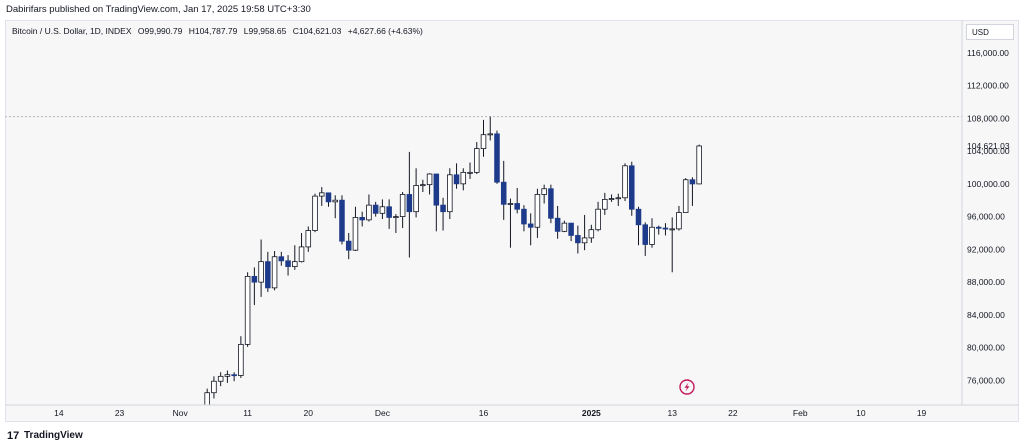 The height and width of the screenshot is (447, 1024). Describe the element at coordinates (922, 413) in the screenshot. I see `x-tick-label: 19` at that location.